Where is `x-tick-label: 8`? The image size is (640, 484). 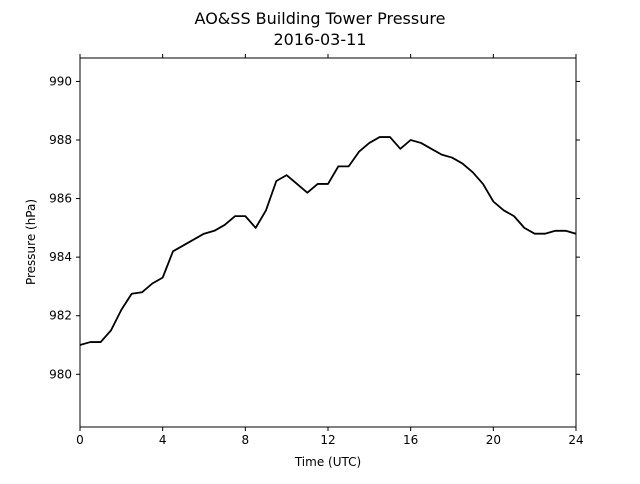 x-tick-label: 8 is located at coordinates (246, 440).